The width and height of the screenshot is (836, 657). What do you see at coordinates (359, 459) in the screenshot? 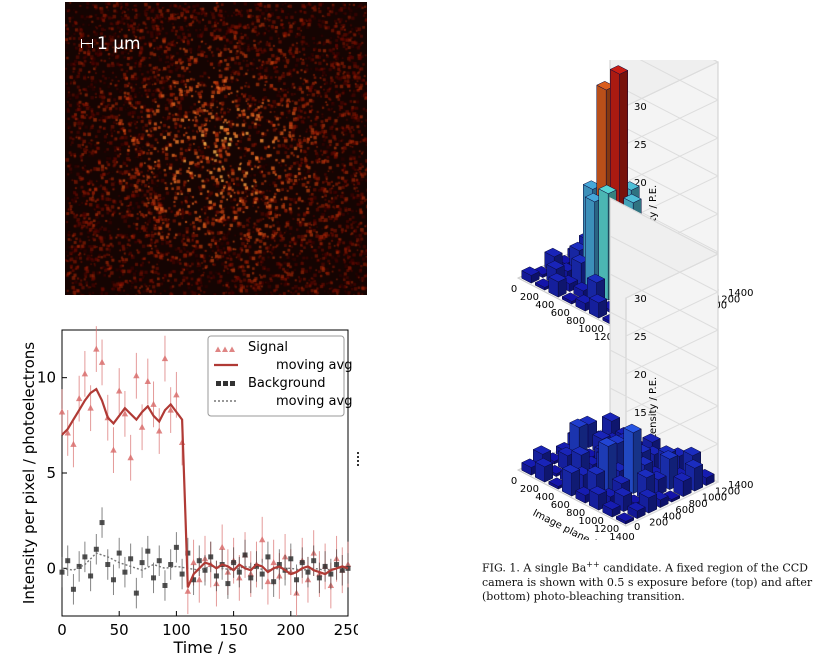
I see `stray-tick-mark` at bounding box center [359, 459].